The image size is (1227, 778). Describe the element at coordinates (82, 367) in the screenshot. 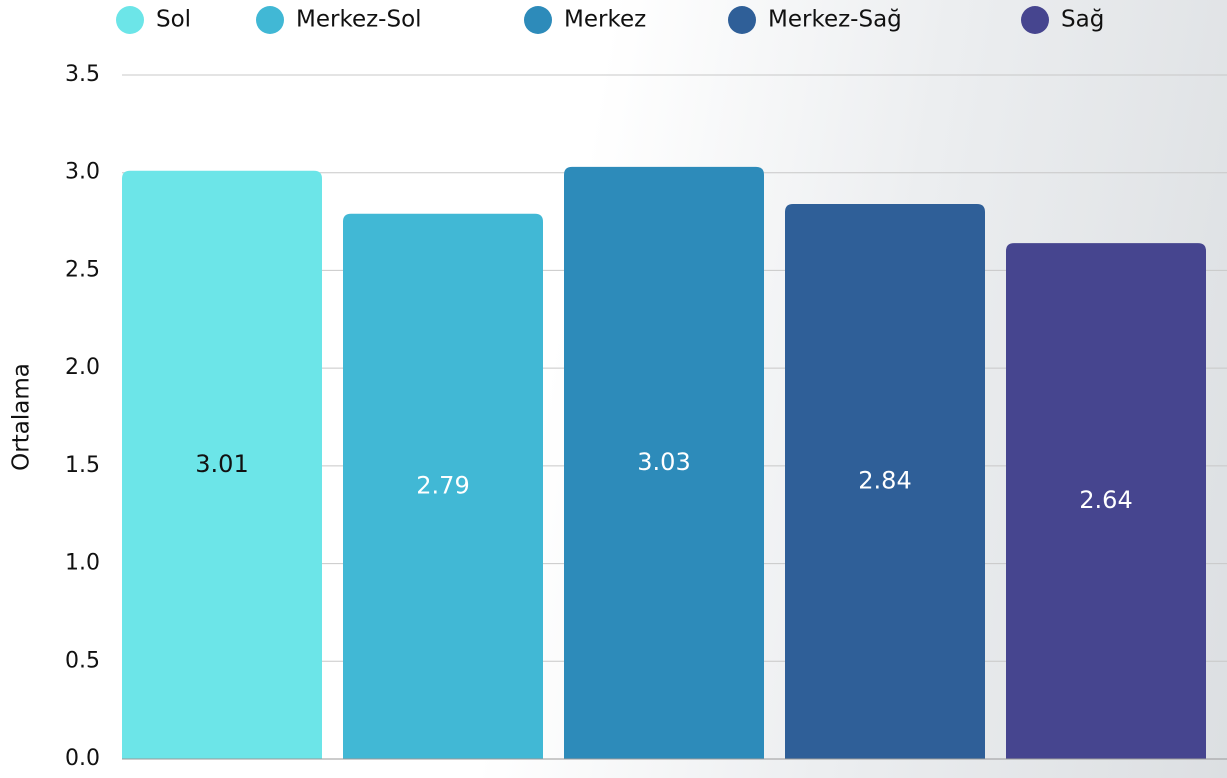

I see `y-tick-label: 2.0` at that location.